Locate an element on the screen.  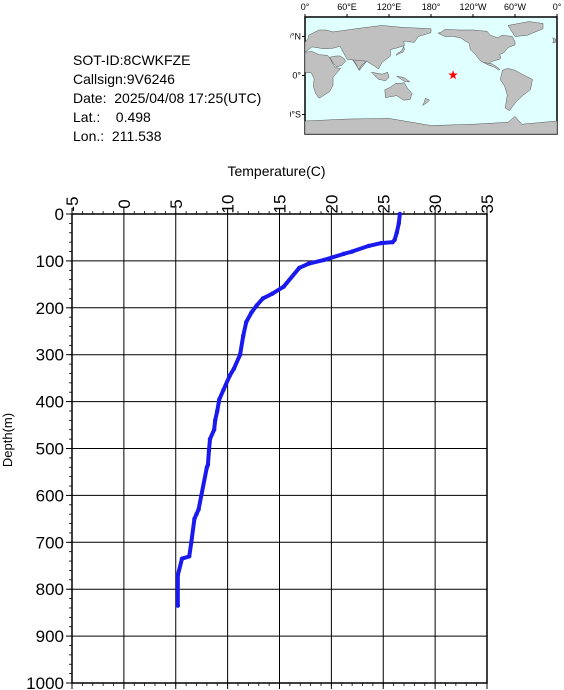
y-tick-label: 200 is located at coordinates (50, 308).